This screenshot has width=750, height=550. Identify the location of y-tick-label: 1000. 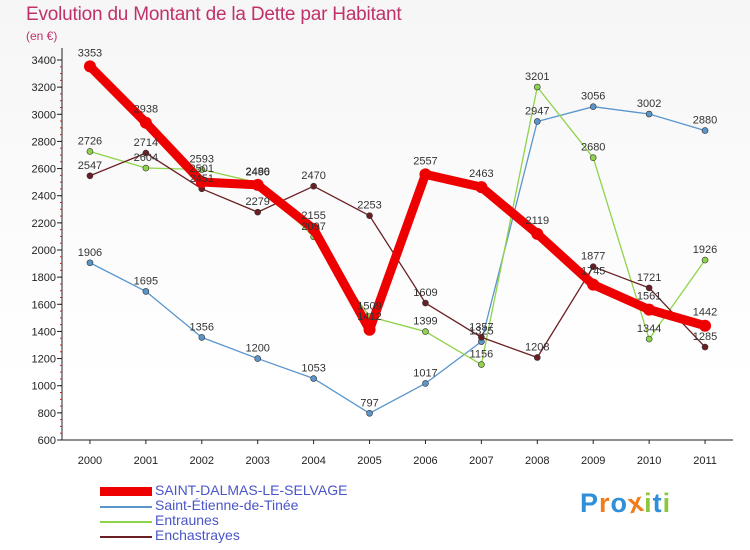
(44, 387).